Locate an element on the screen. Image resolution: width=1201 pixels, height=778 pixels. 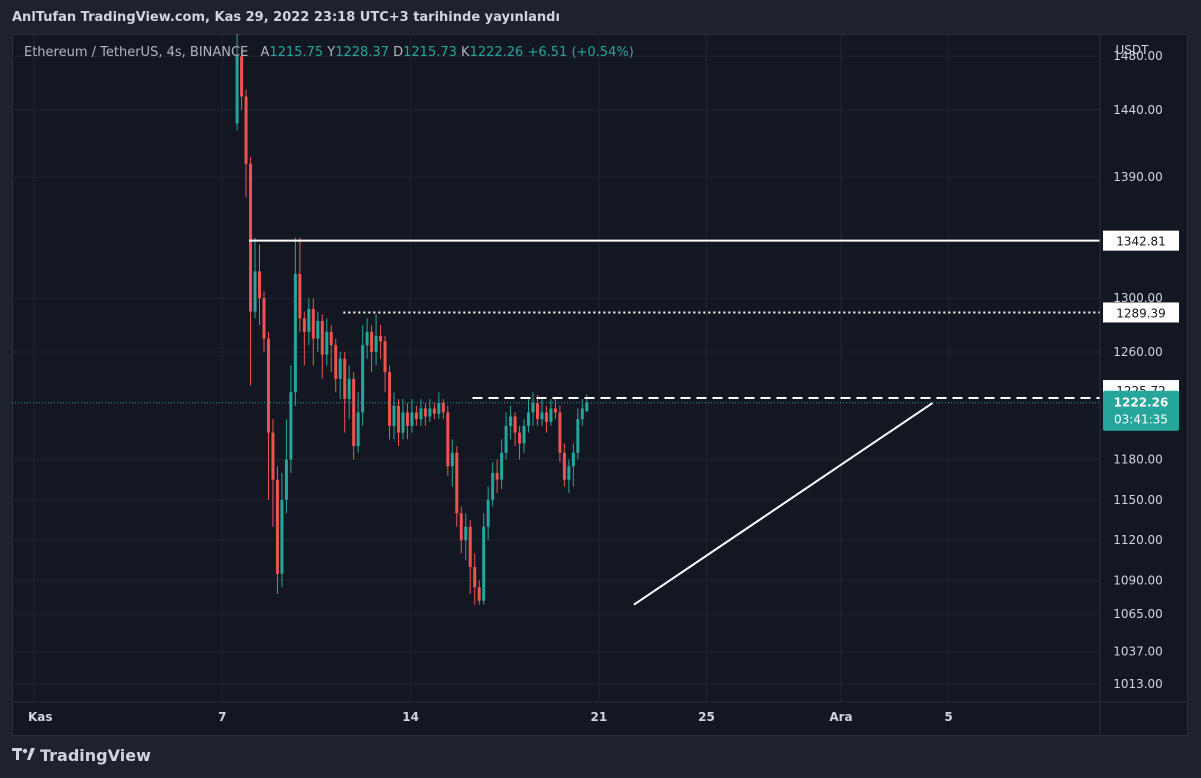
x-tick-label: 14 is located at coordinates (410, 717).